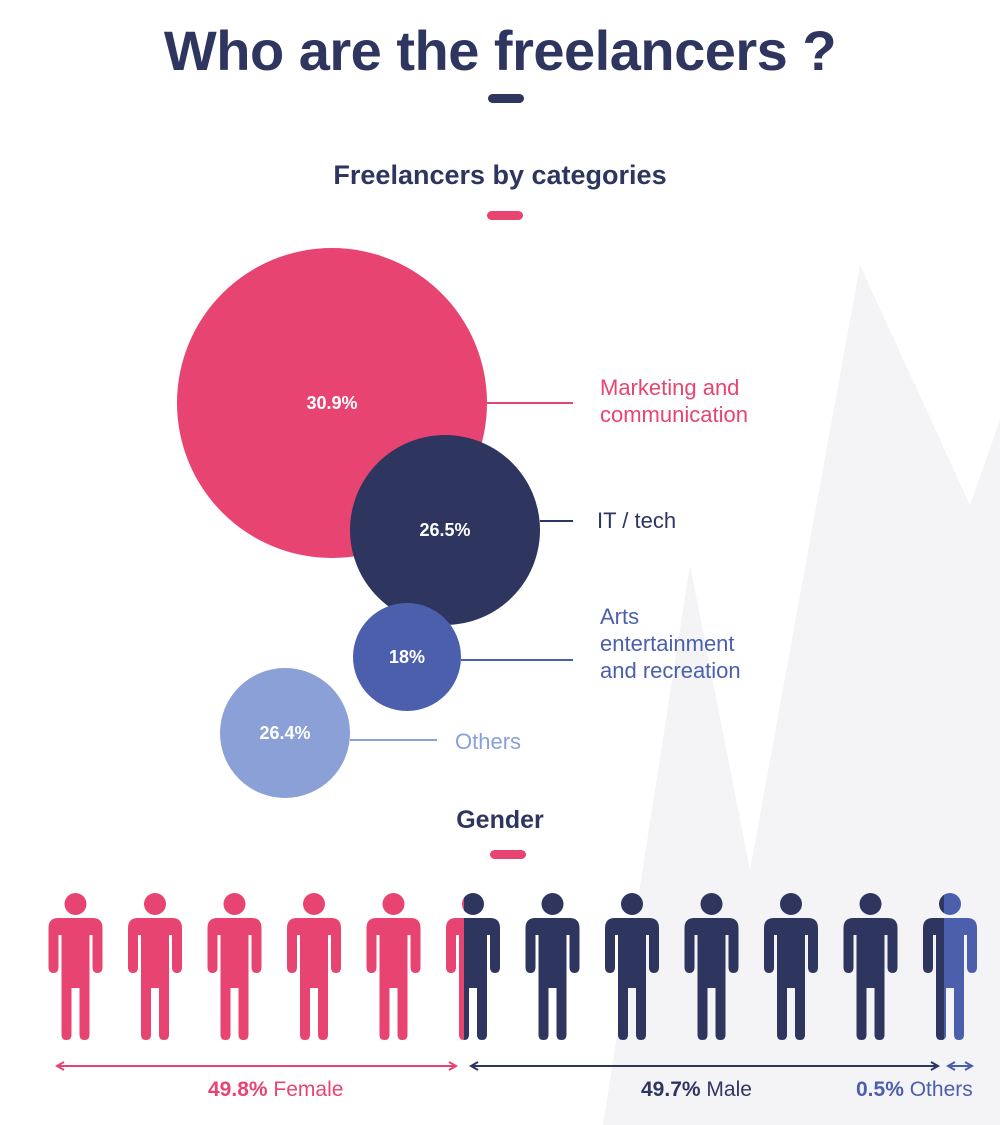  I want to click on male-label: Male, so click(729, 1089).